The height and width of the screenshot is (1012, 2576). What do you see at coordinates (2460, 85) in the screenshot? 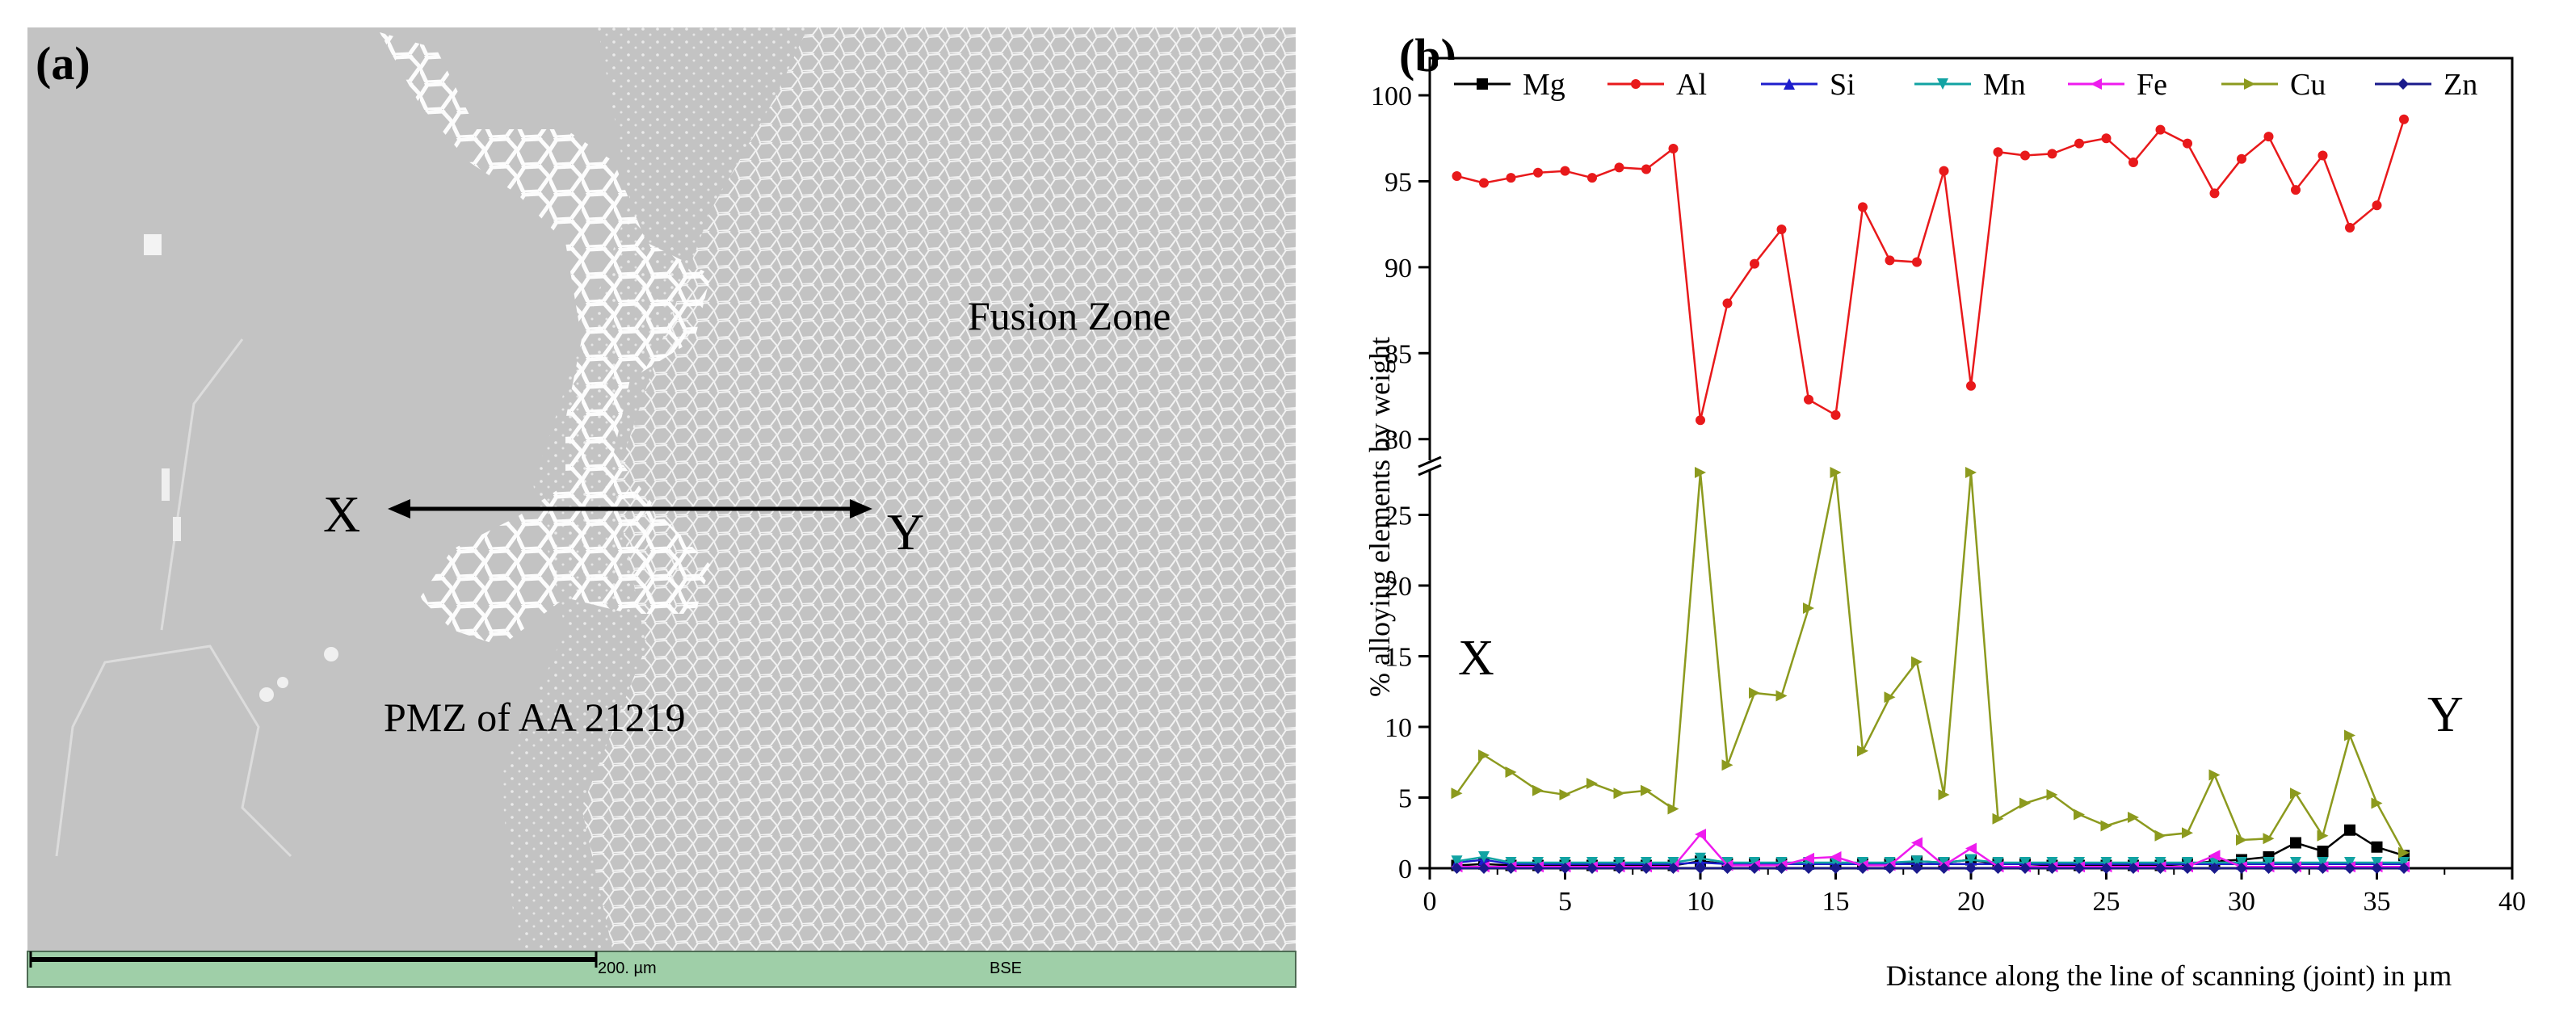
I see `legend-label-zn: Zn` at bounding box center [2460, 85].